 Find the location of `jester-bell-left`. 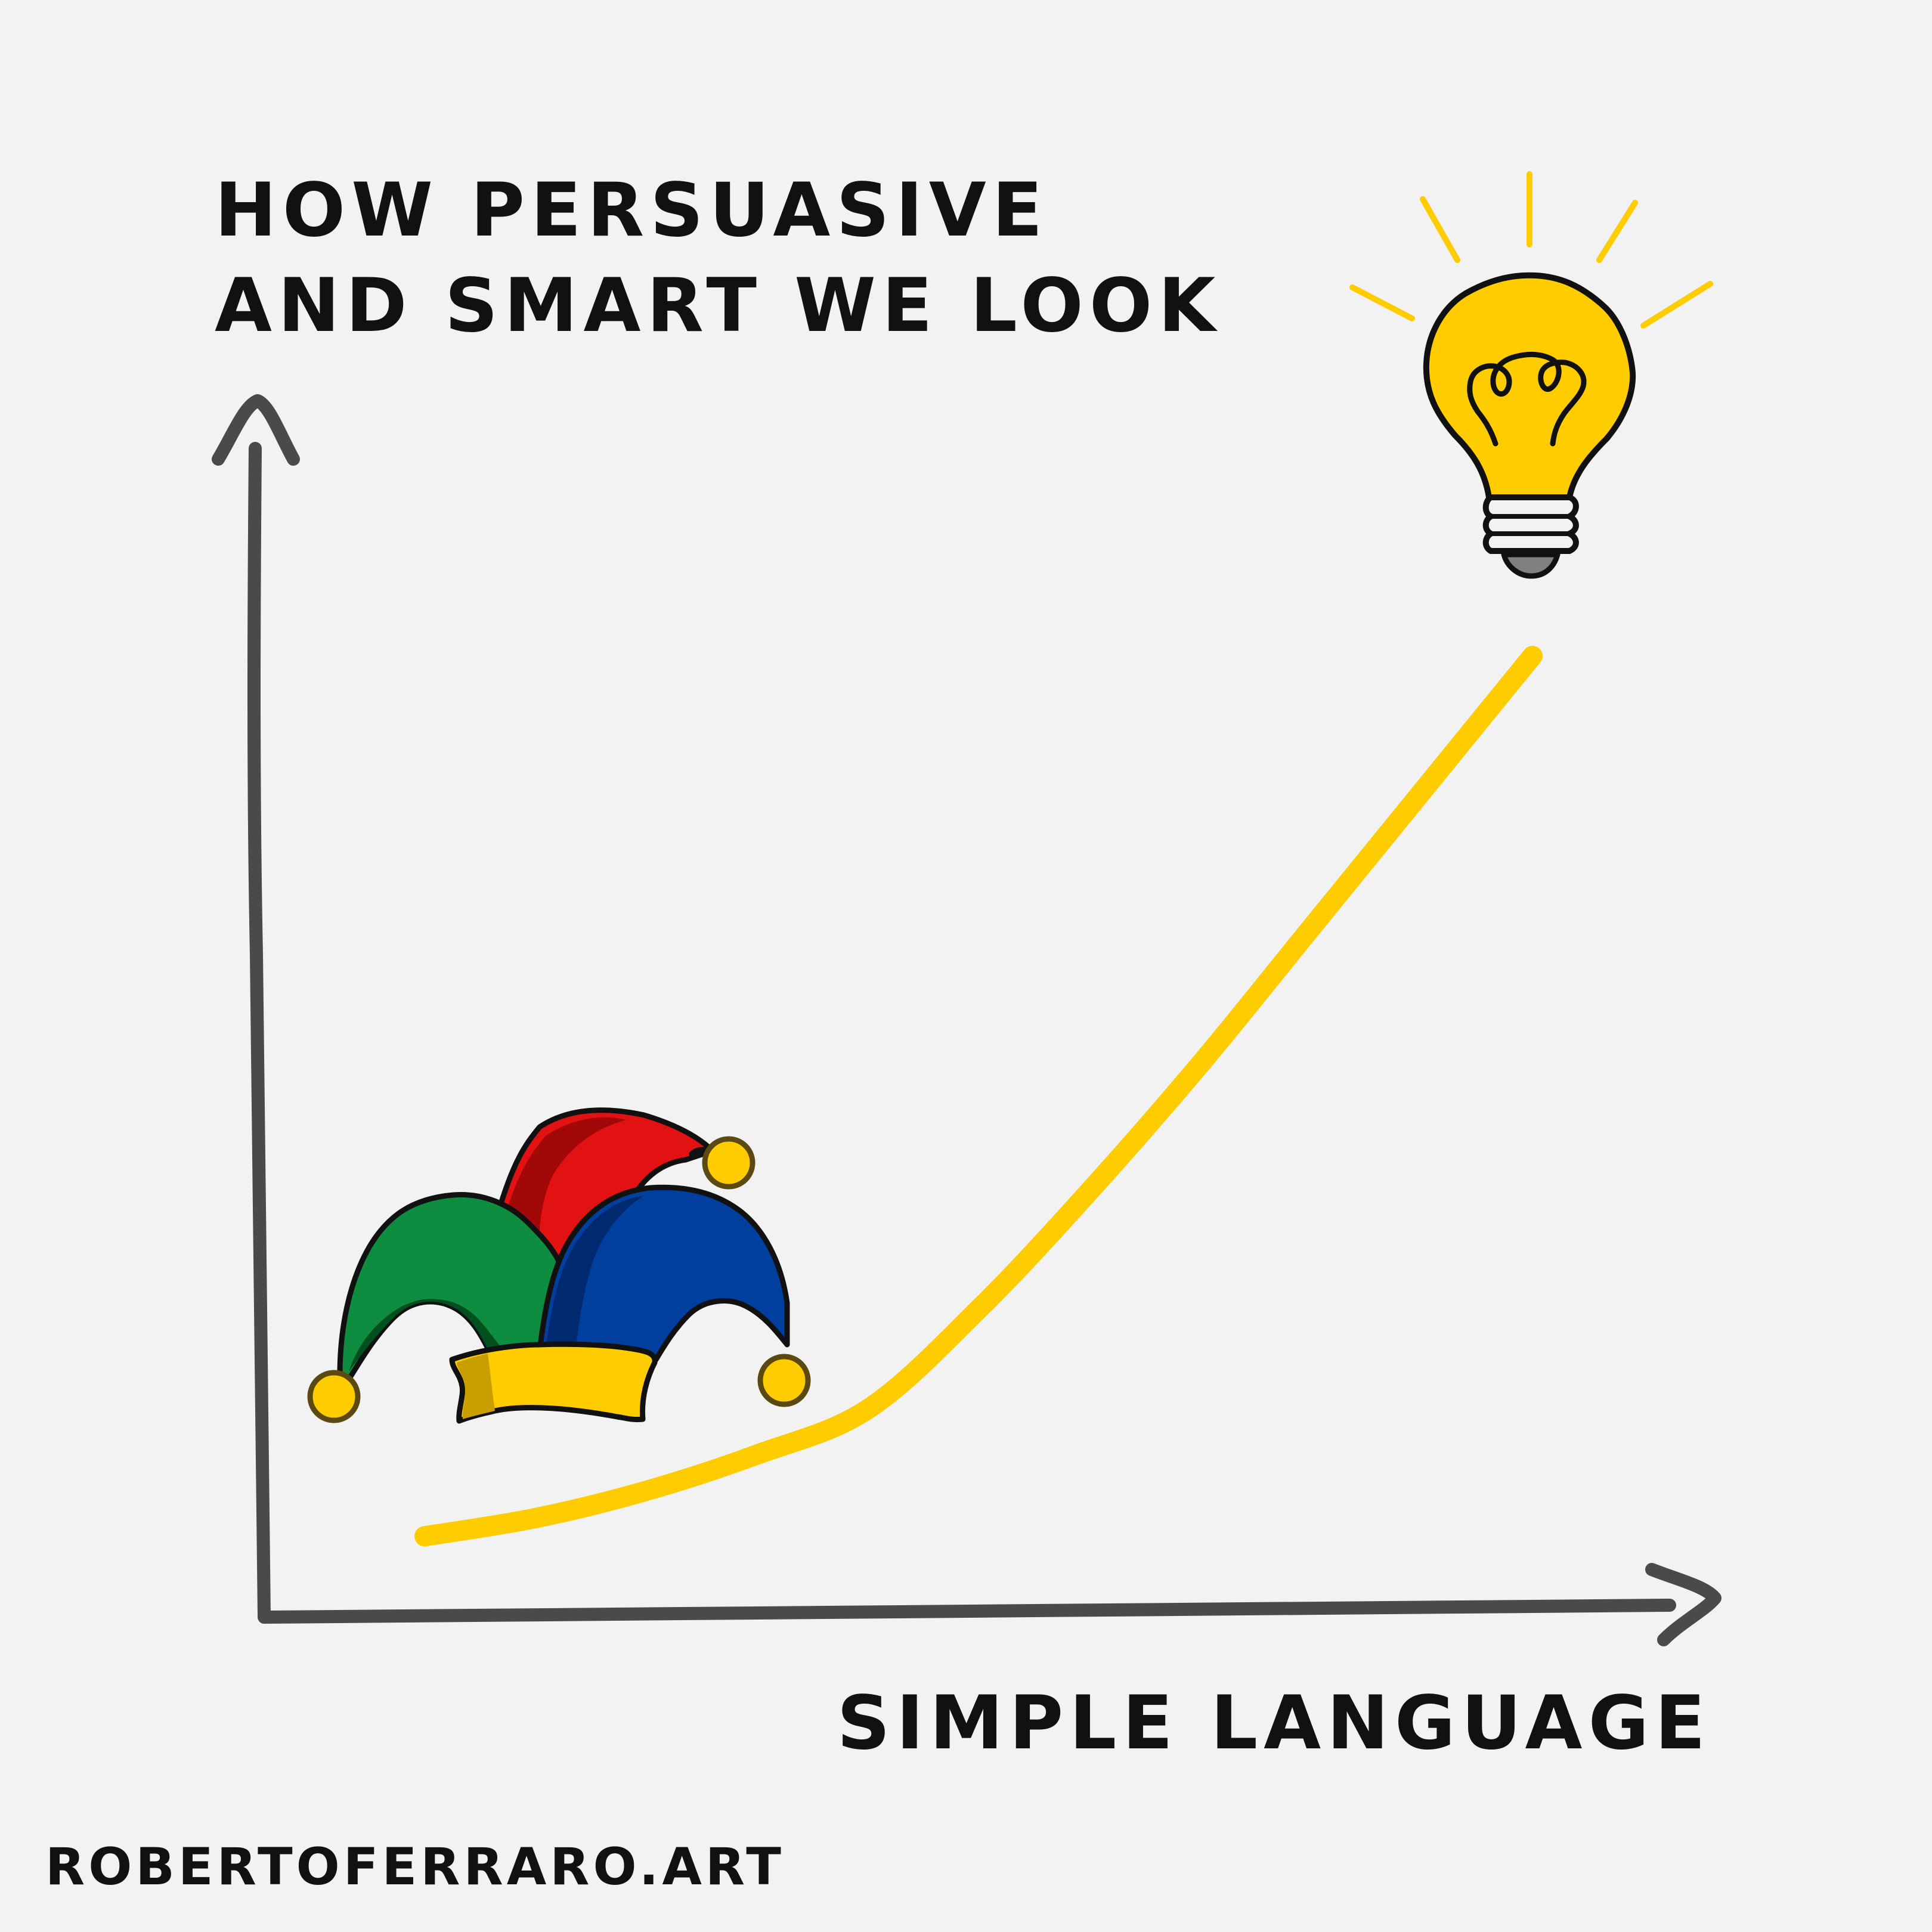

jester-bell-left is located at coordinates (334, 1396).